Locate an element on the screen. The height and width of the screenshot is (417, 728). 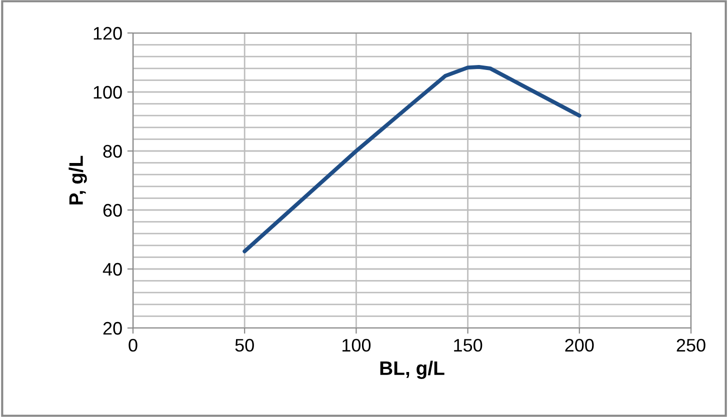
x-tick-label: 200 is located at coordinates (579, 345).